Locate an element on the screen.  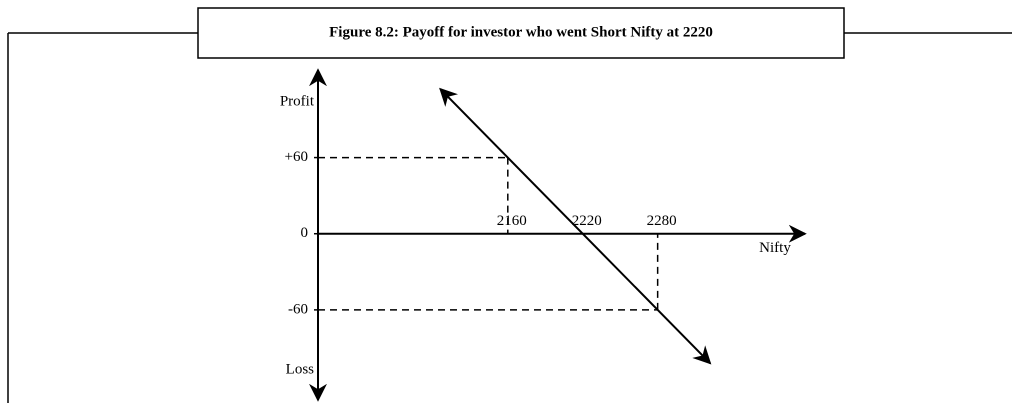
y-label-top: Profit is located at coordinates (297, 101).